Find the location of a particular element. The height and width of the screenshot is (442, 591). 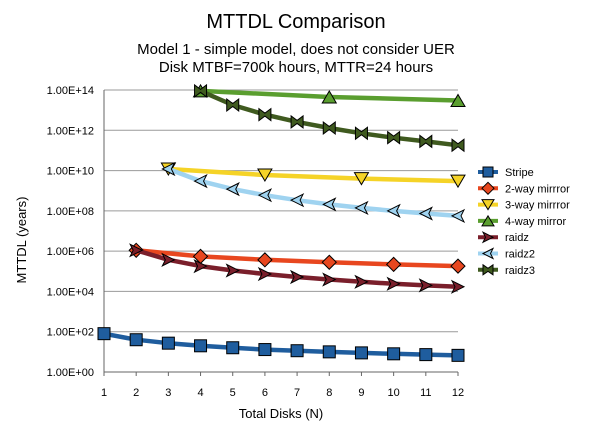

y-tick-label: 1.00E+06 is located at coordinates (70, 252).